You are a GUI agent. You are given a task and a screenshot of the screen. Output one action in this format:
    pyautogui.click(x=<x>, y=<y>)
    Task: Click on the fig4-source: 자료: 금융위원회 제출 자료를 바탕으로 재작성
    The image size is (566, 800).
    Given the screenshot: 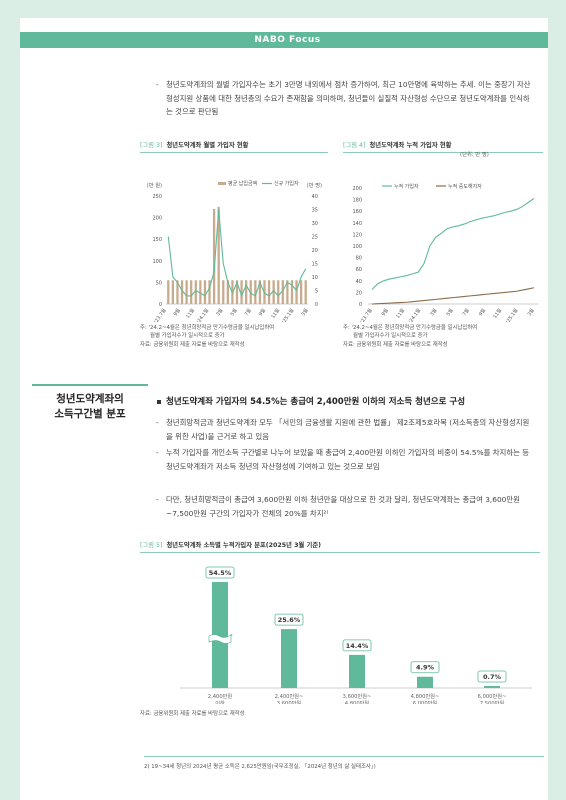 What is the action you would take?
    pyautogui.click(x=395, y=344)
    